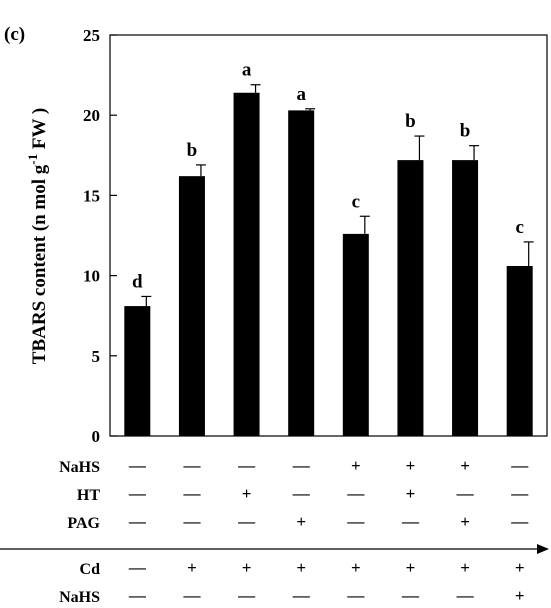 The image size is (551, 608). Describe the element at coordinates (96, 436) in the screenshot. I see `y-tick-label: 0` at that location.